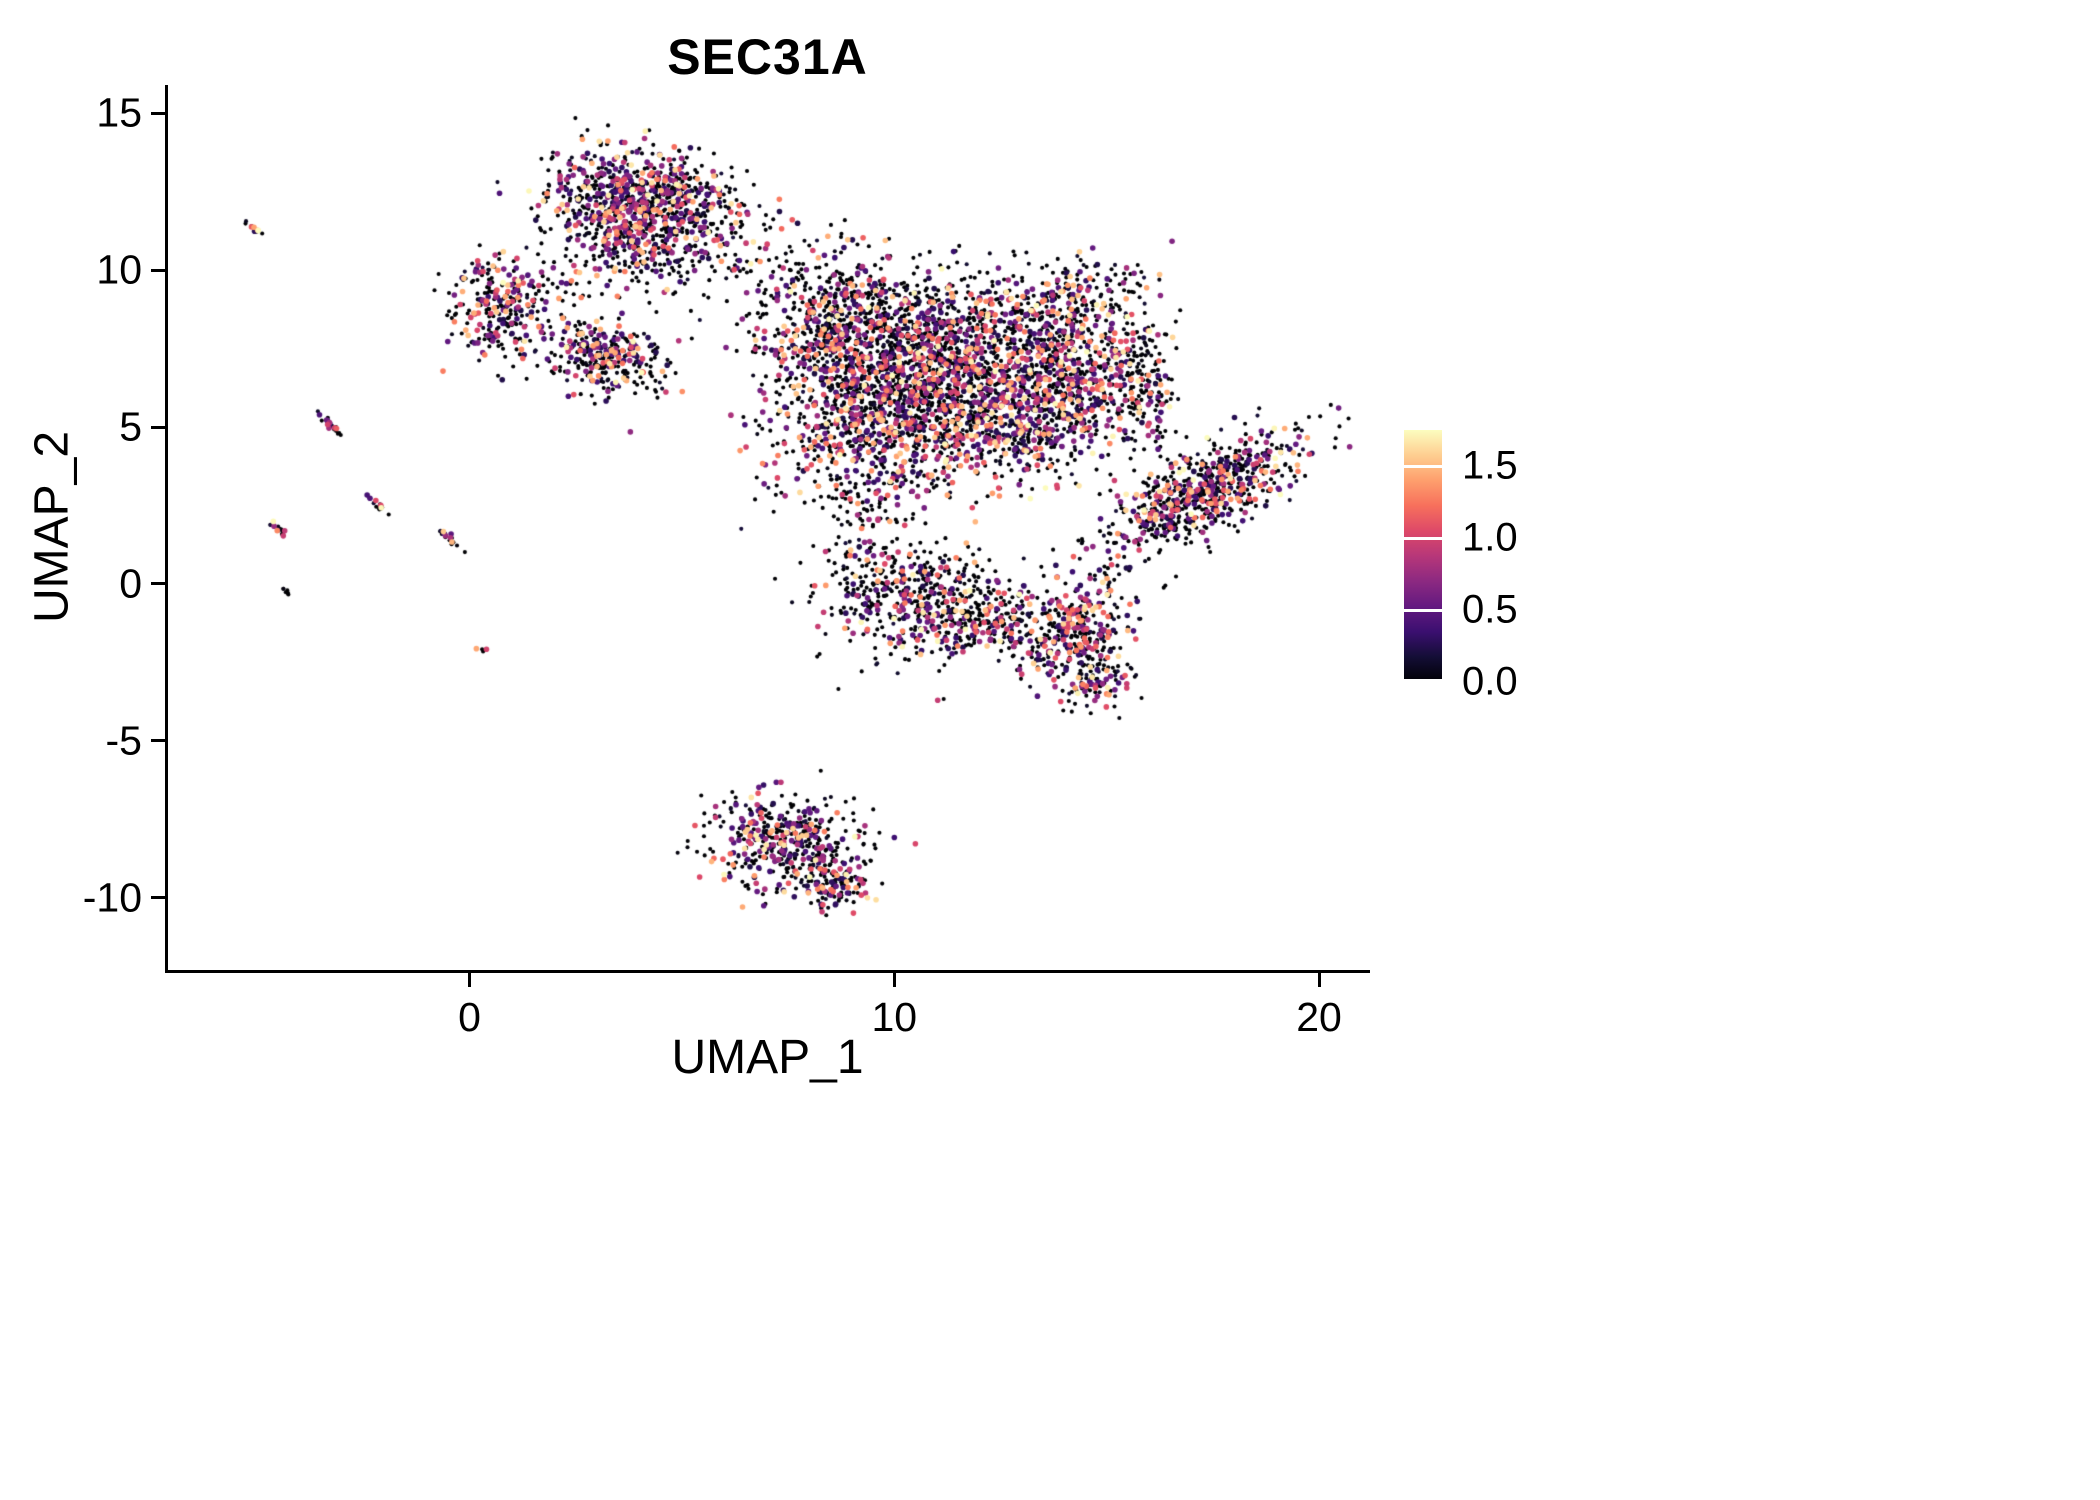 This screenshot has width=2100, height=1500. What do you see at coordinates (767, 57) in the screenshot?
I see `plot-title: SEC31A` at bounding box center [767, 57].